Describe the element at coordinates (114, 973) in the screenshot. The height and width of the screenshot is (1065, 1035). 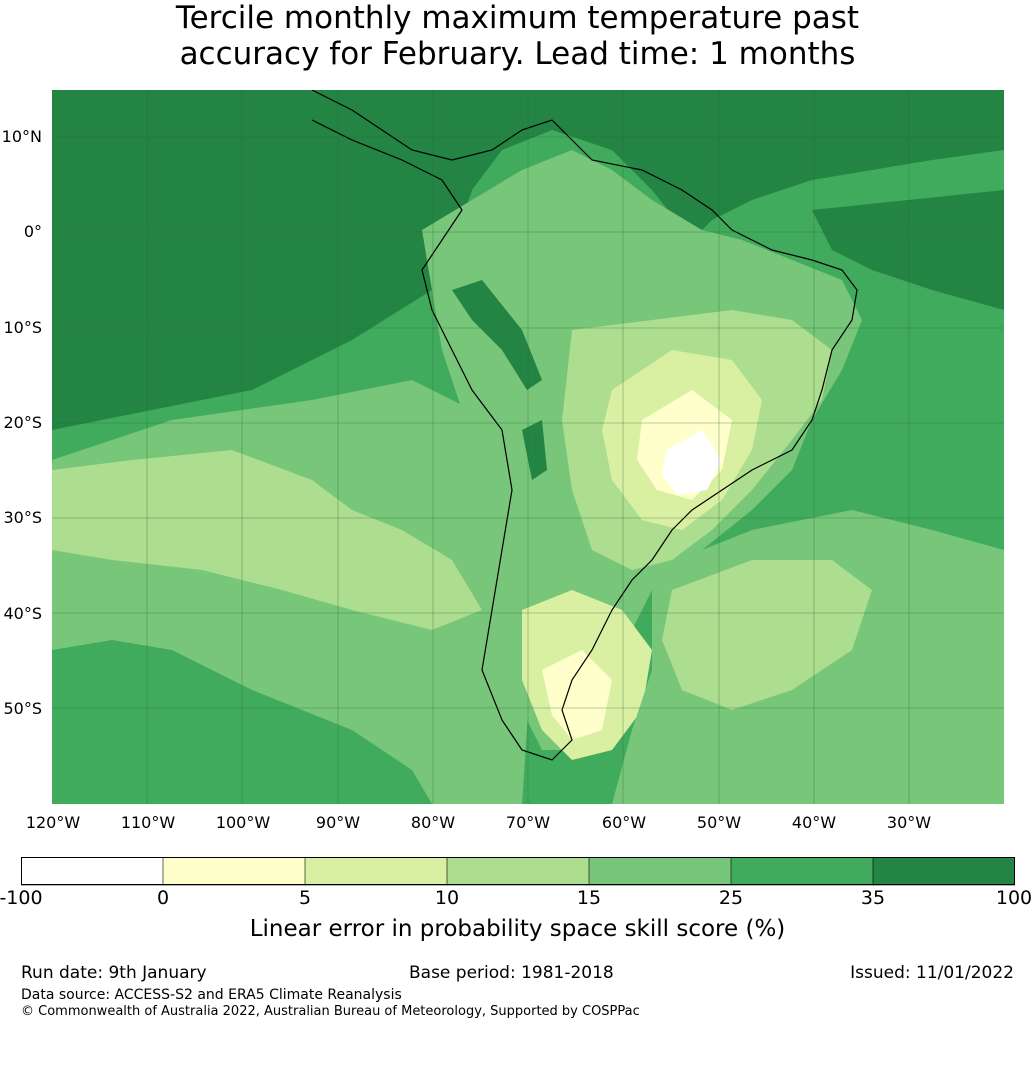
I see `run-date: Run date: 9th January` at that location.